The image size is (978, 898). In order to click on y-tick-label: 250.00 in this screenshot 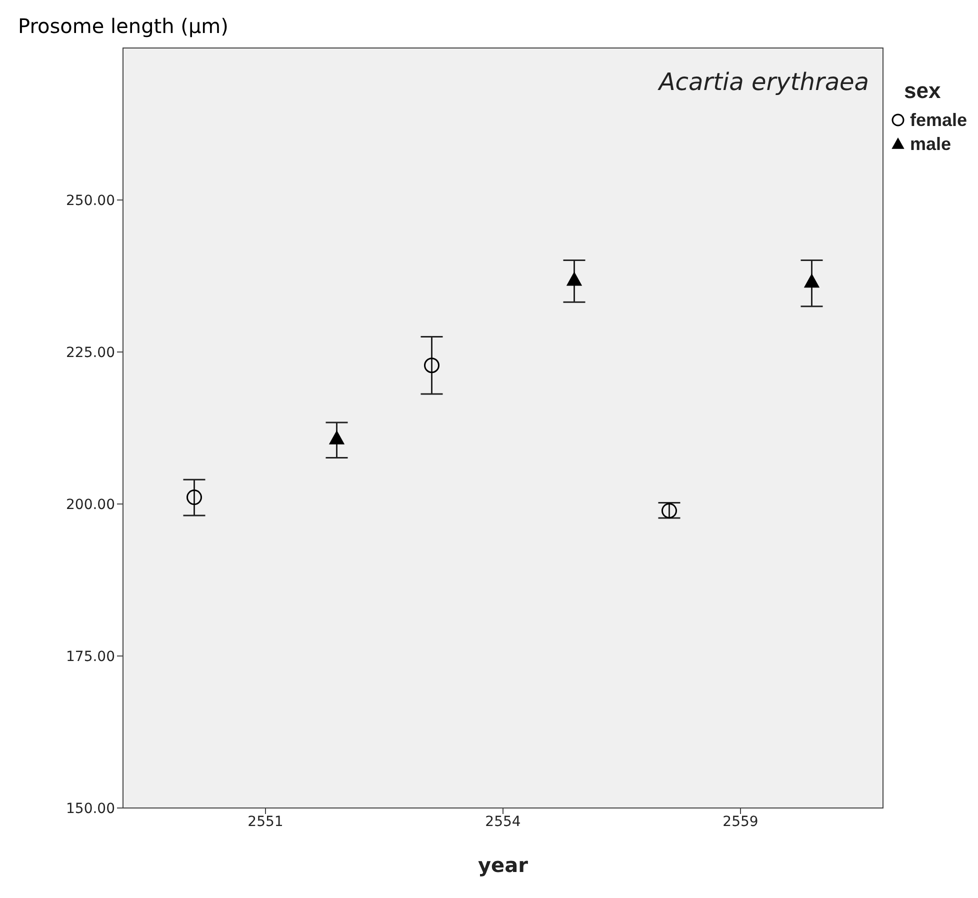, I will do `click(90, 200)`.